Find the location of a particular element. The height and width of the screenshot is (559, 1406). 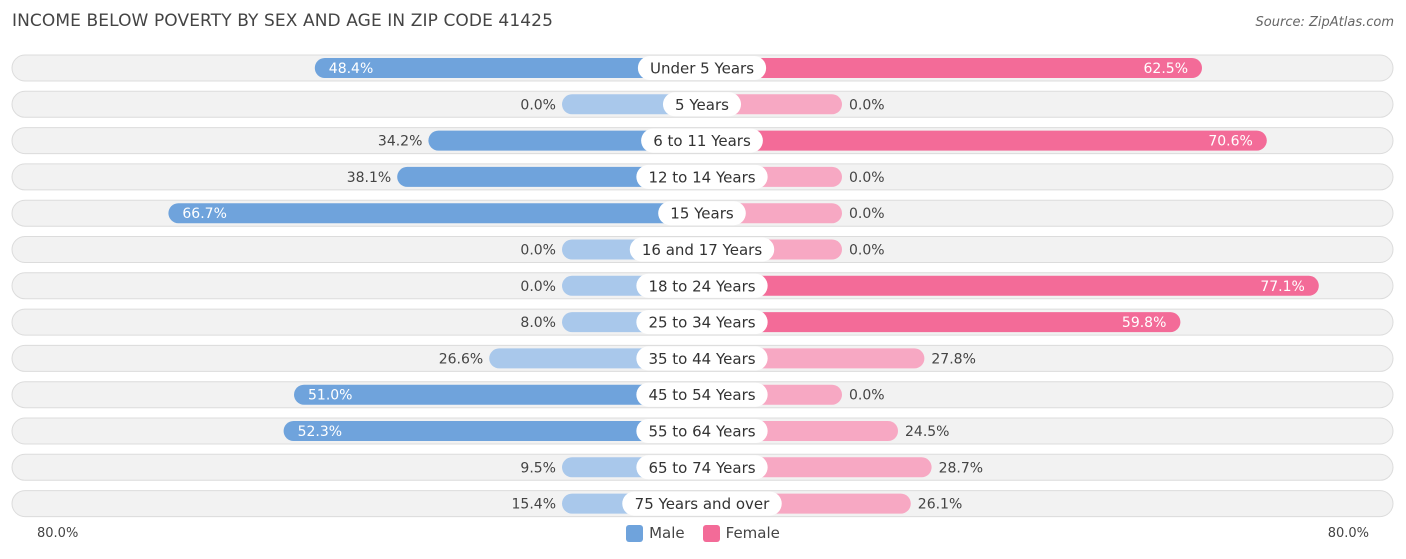

value-label-male: 26.6% is located at coordinates (461, 359).